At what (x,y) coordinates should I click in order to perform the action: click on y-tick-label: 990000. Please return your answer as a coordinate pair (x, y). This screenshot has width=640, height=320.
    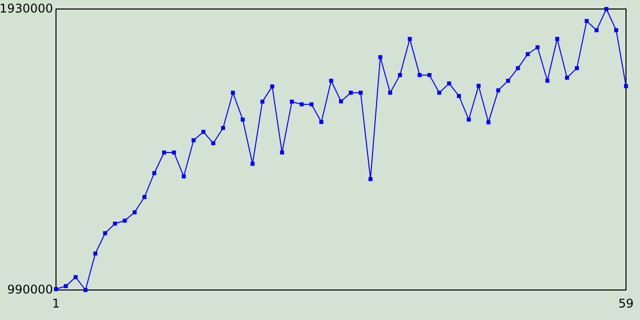
    Looking at the image, I should click on (30, 289).